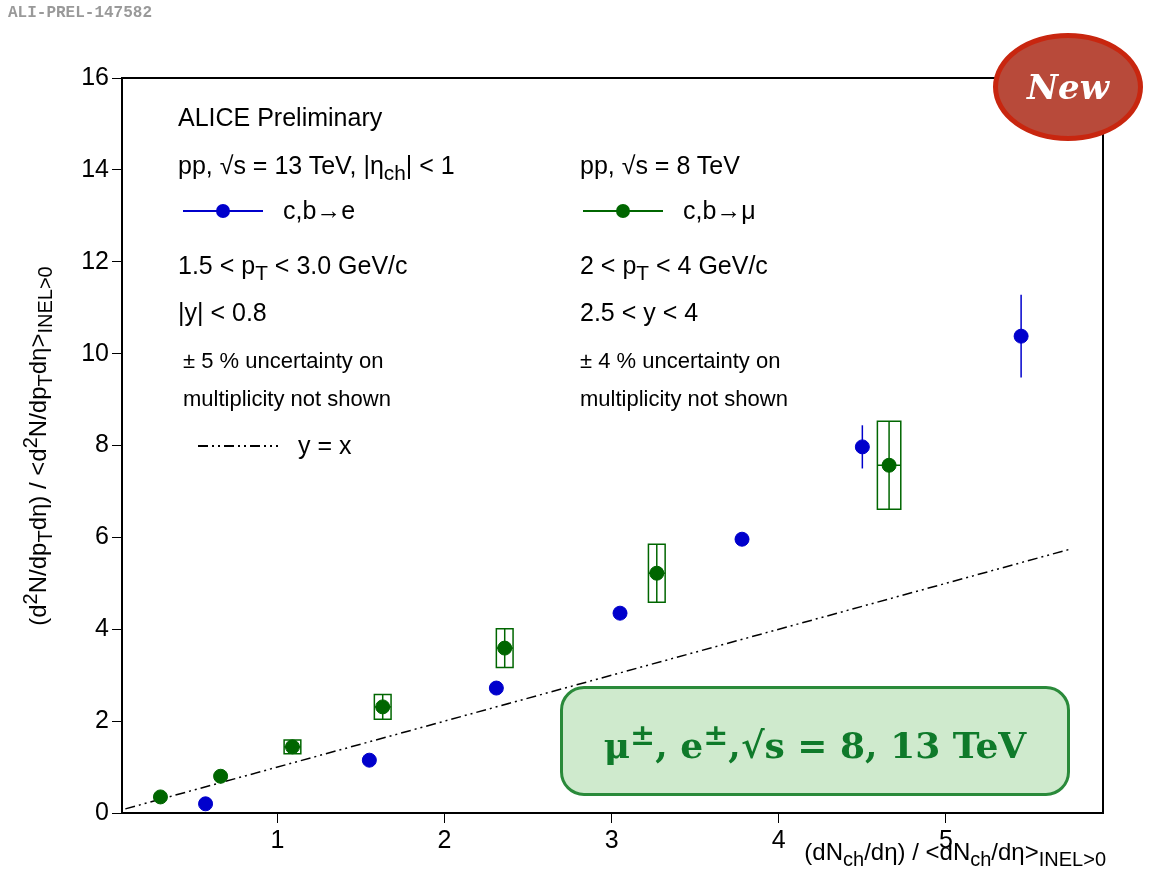  I want to click on y-tick-label: 16, so click(95, 75).